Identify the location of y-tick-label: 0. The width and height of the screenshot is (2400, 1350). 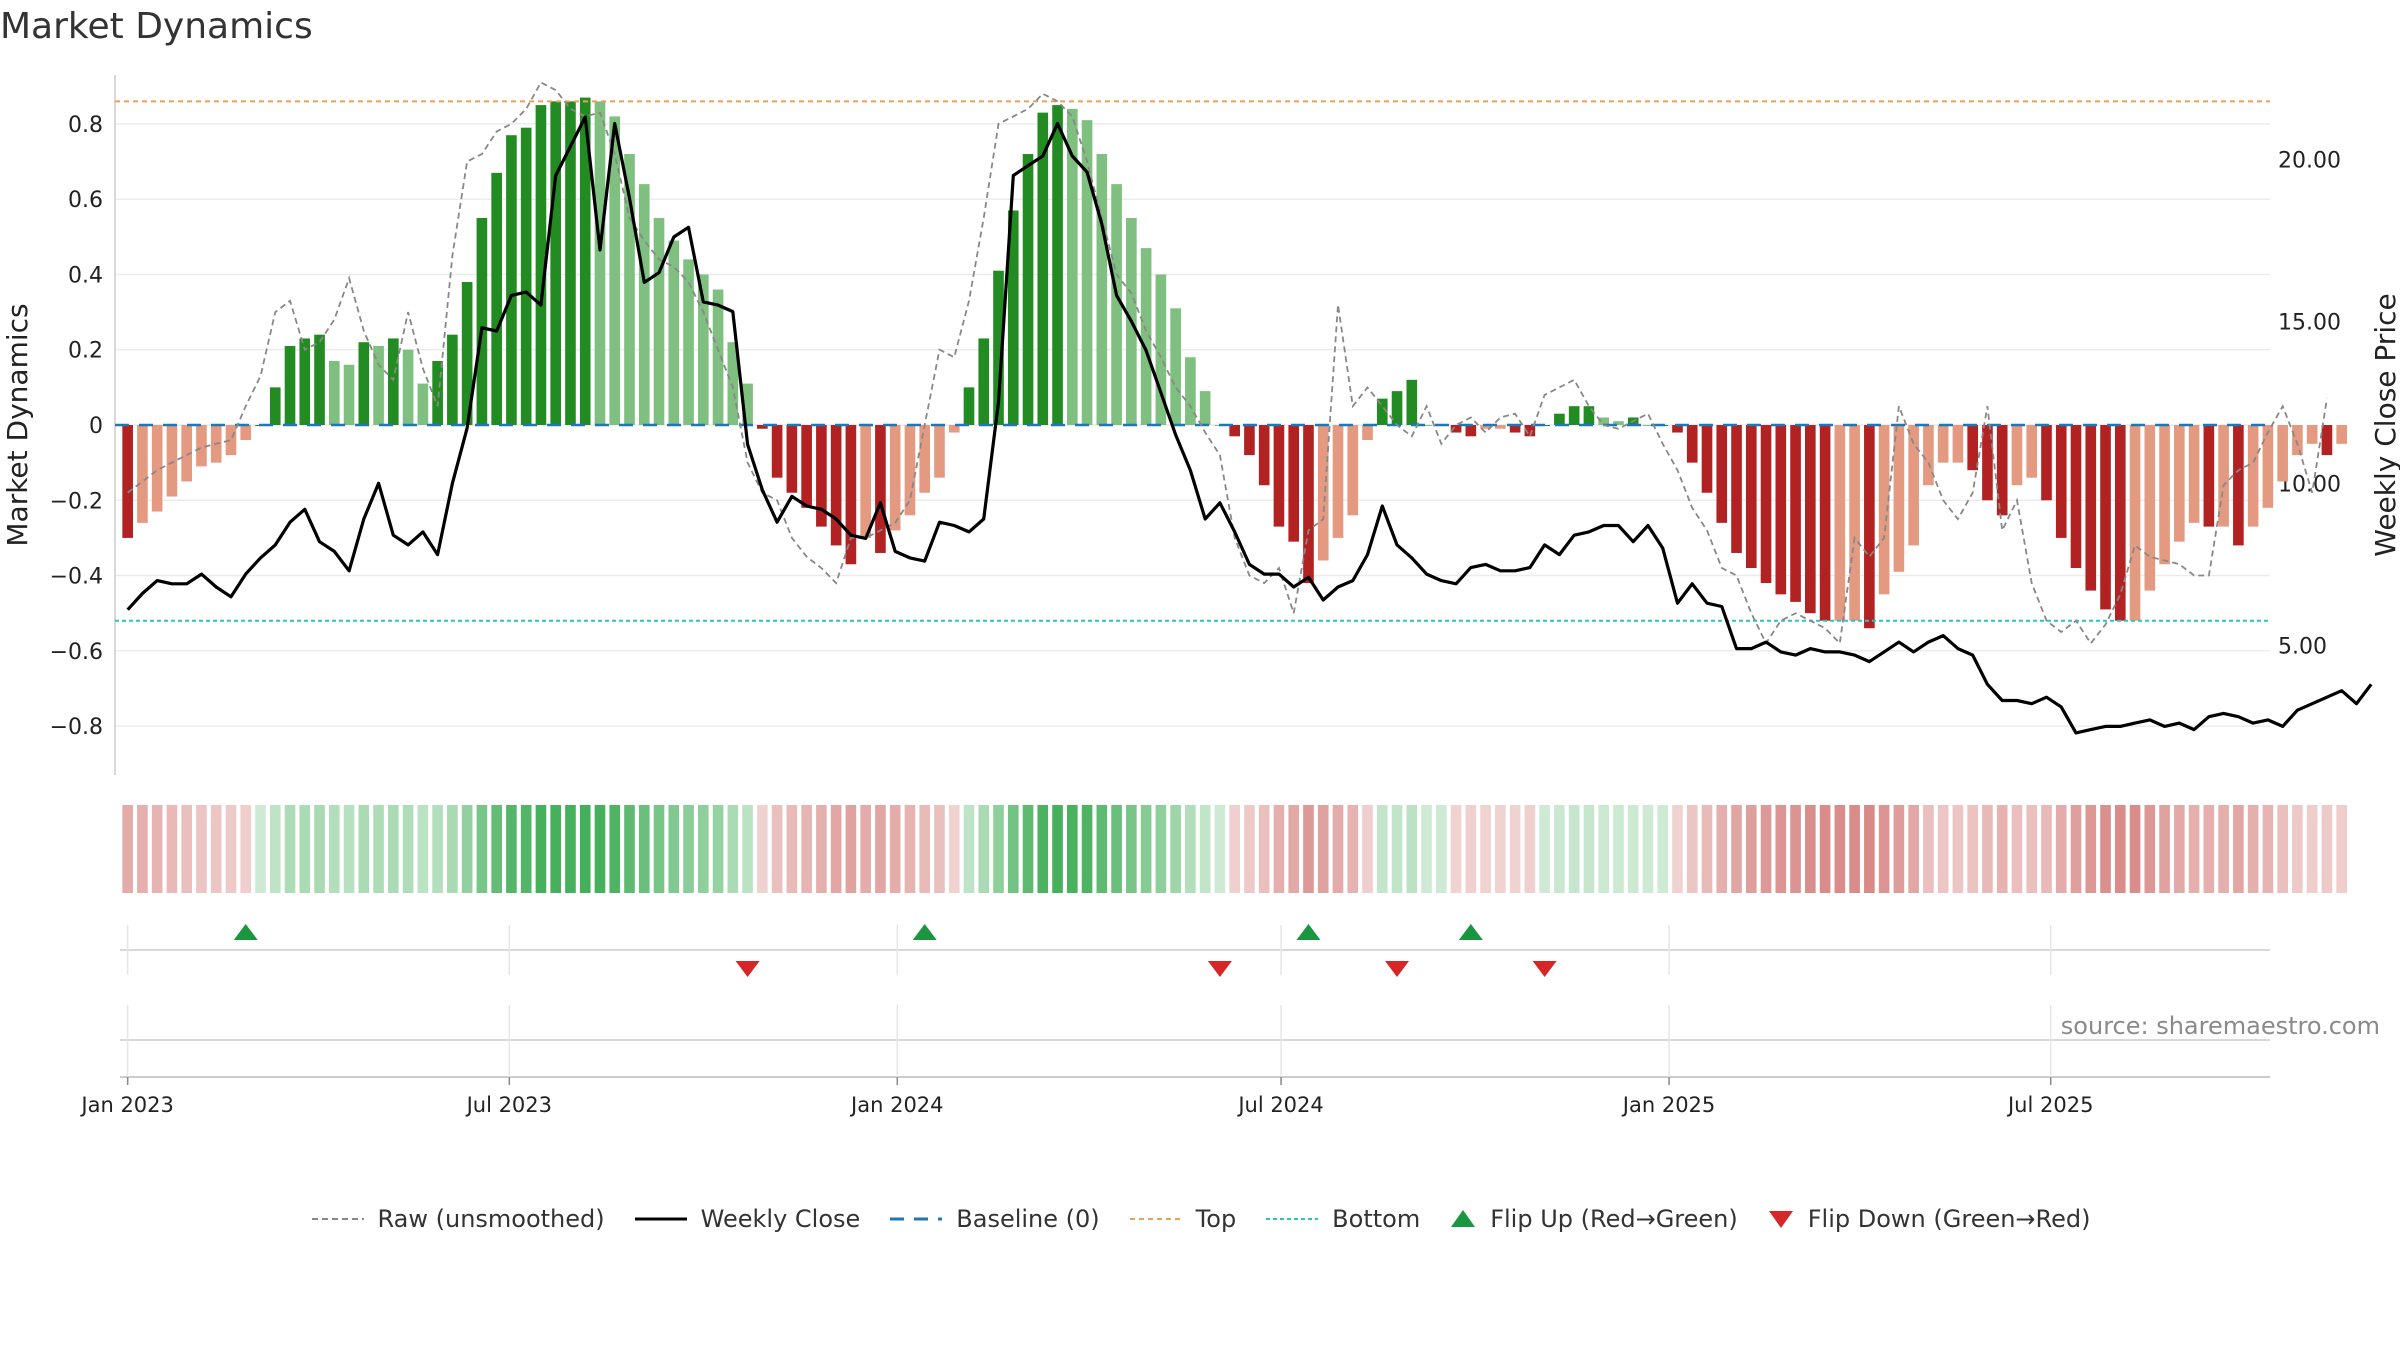
(96, 426).